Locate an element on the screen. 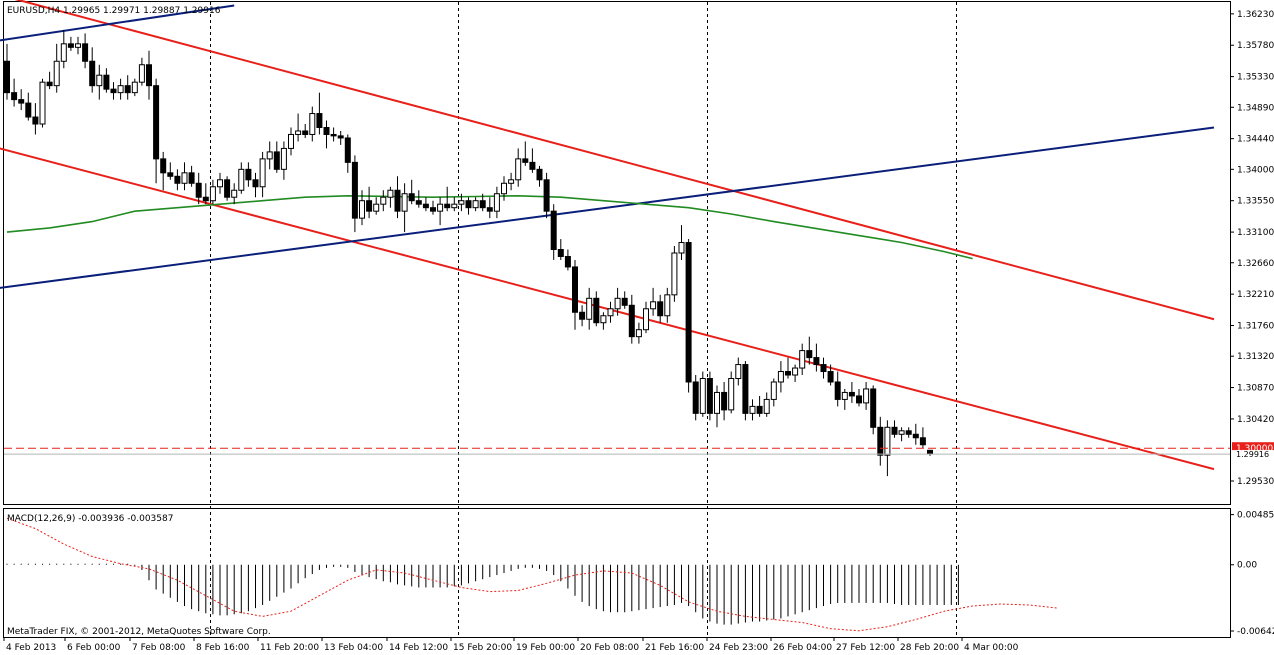 This screenshot has height=655, width=1274. macd-tick-label: 0.004856 is located at coordinates (1255, 516).